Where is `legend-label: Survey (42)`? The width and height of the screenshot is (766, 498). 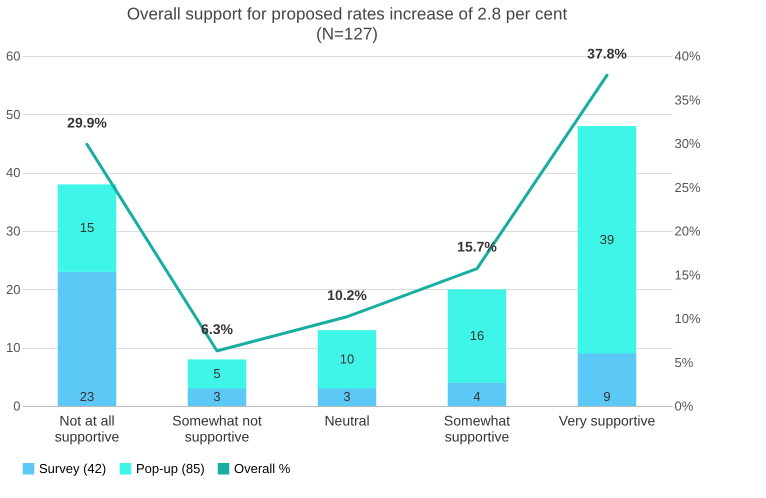
legend-label: Survey (42) is located at coordinates (72, 468).